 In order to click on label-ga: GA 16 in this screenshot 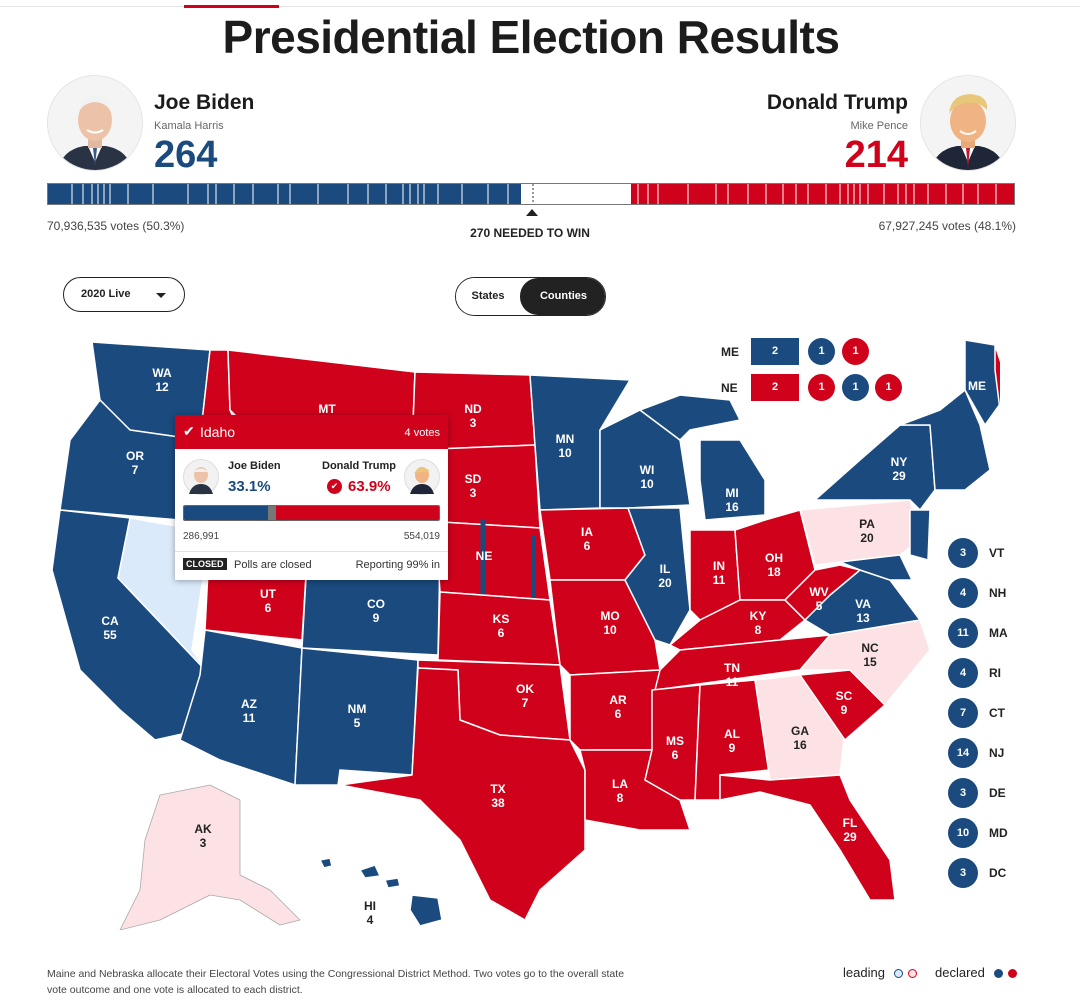, I will do `click(800, 738)`.